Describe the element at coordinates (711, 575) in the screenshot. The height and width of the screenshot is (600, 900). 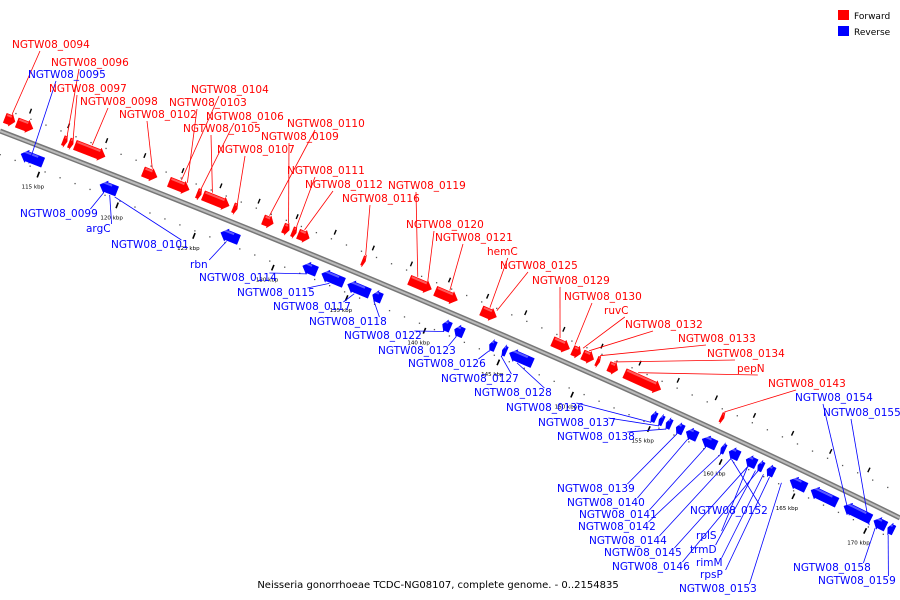
I see `gene-label: rpsP` at that location.